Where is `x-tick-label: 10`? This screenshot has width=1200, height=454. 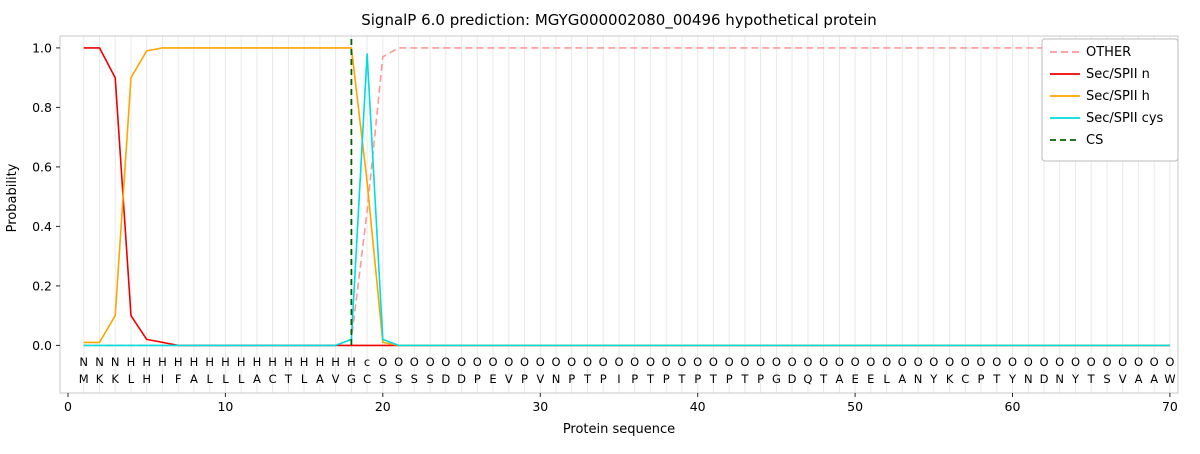 x-tick-label: 10 is located at coordinates (225, 406).